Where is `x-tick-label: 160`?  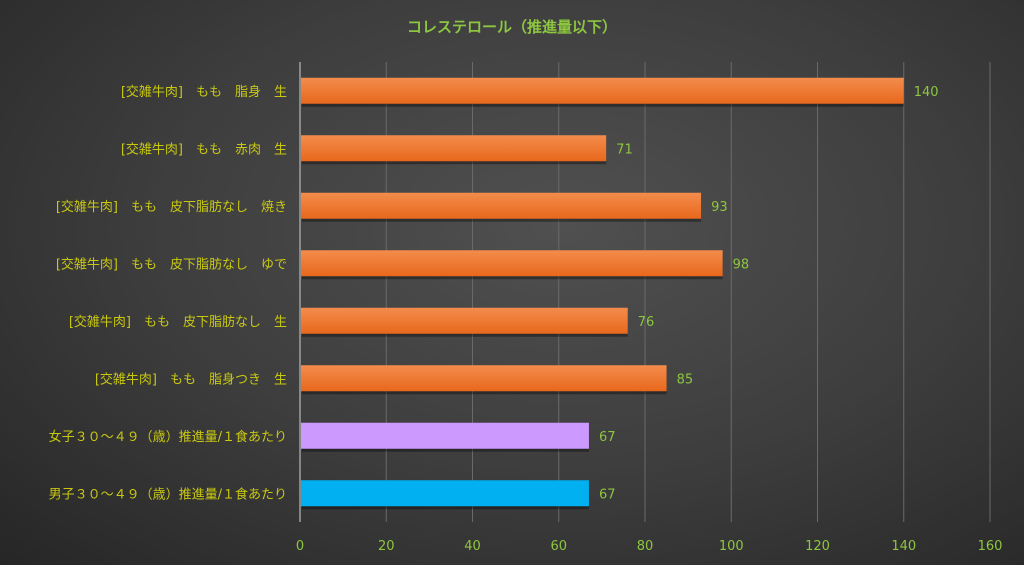 x-tick-label: 160 is located at coordinates (990, 546).